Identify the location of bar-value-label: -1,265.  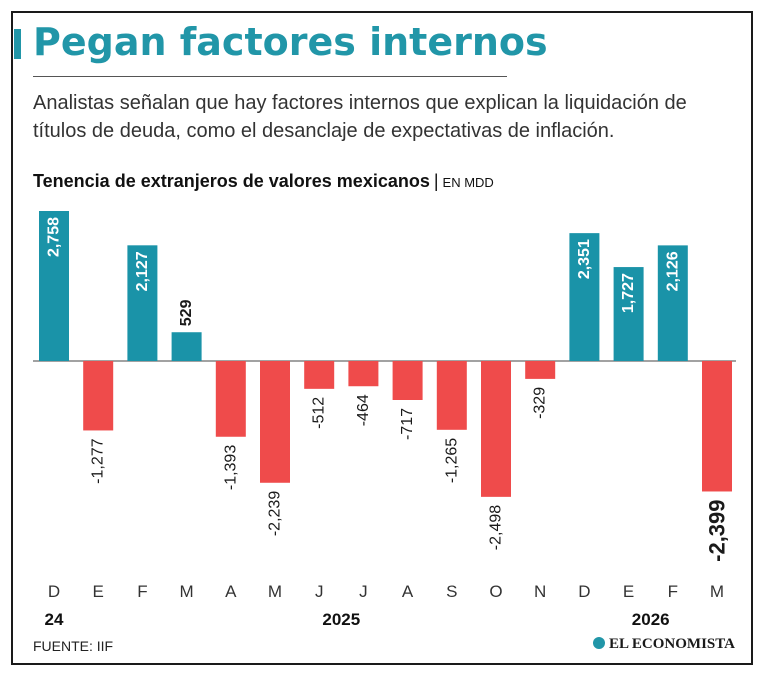
(451, 460).